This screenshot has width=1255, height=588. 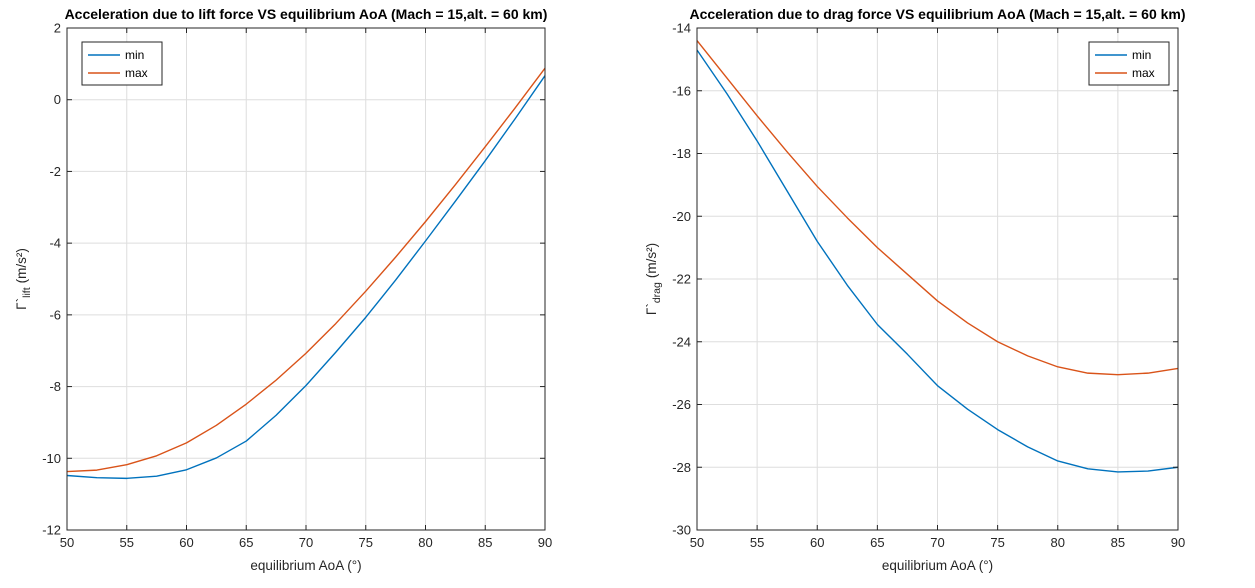 What do you see at coordinates (681, 153) in the screenshot?
I see `y-tick-label: -18` at bounding box center [681, 153].